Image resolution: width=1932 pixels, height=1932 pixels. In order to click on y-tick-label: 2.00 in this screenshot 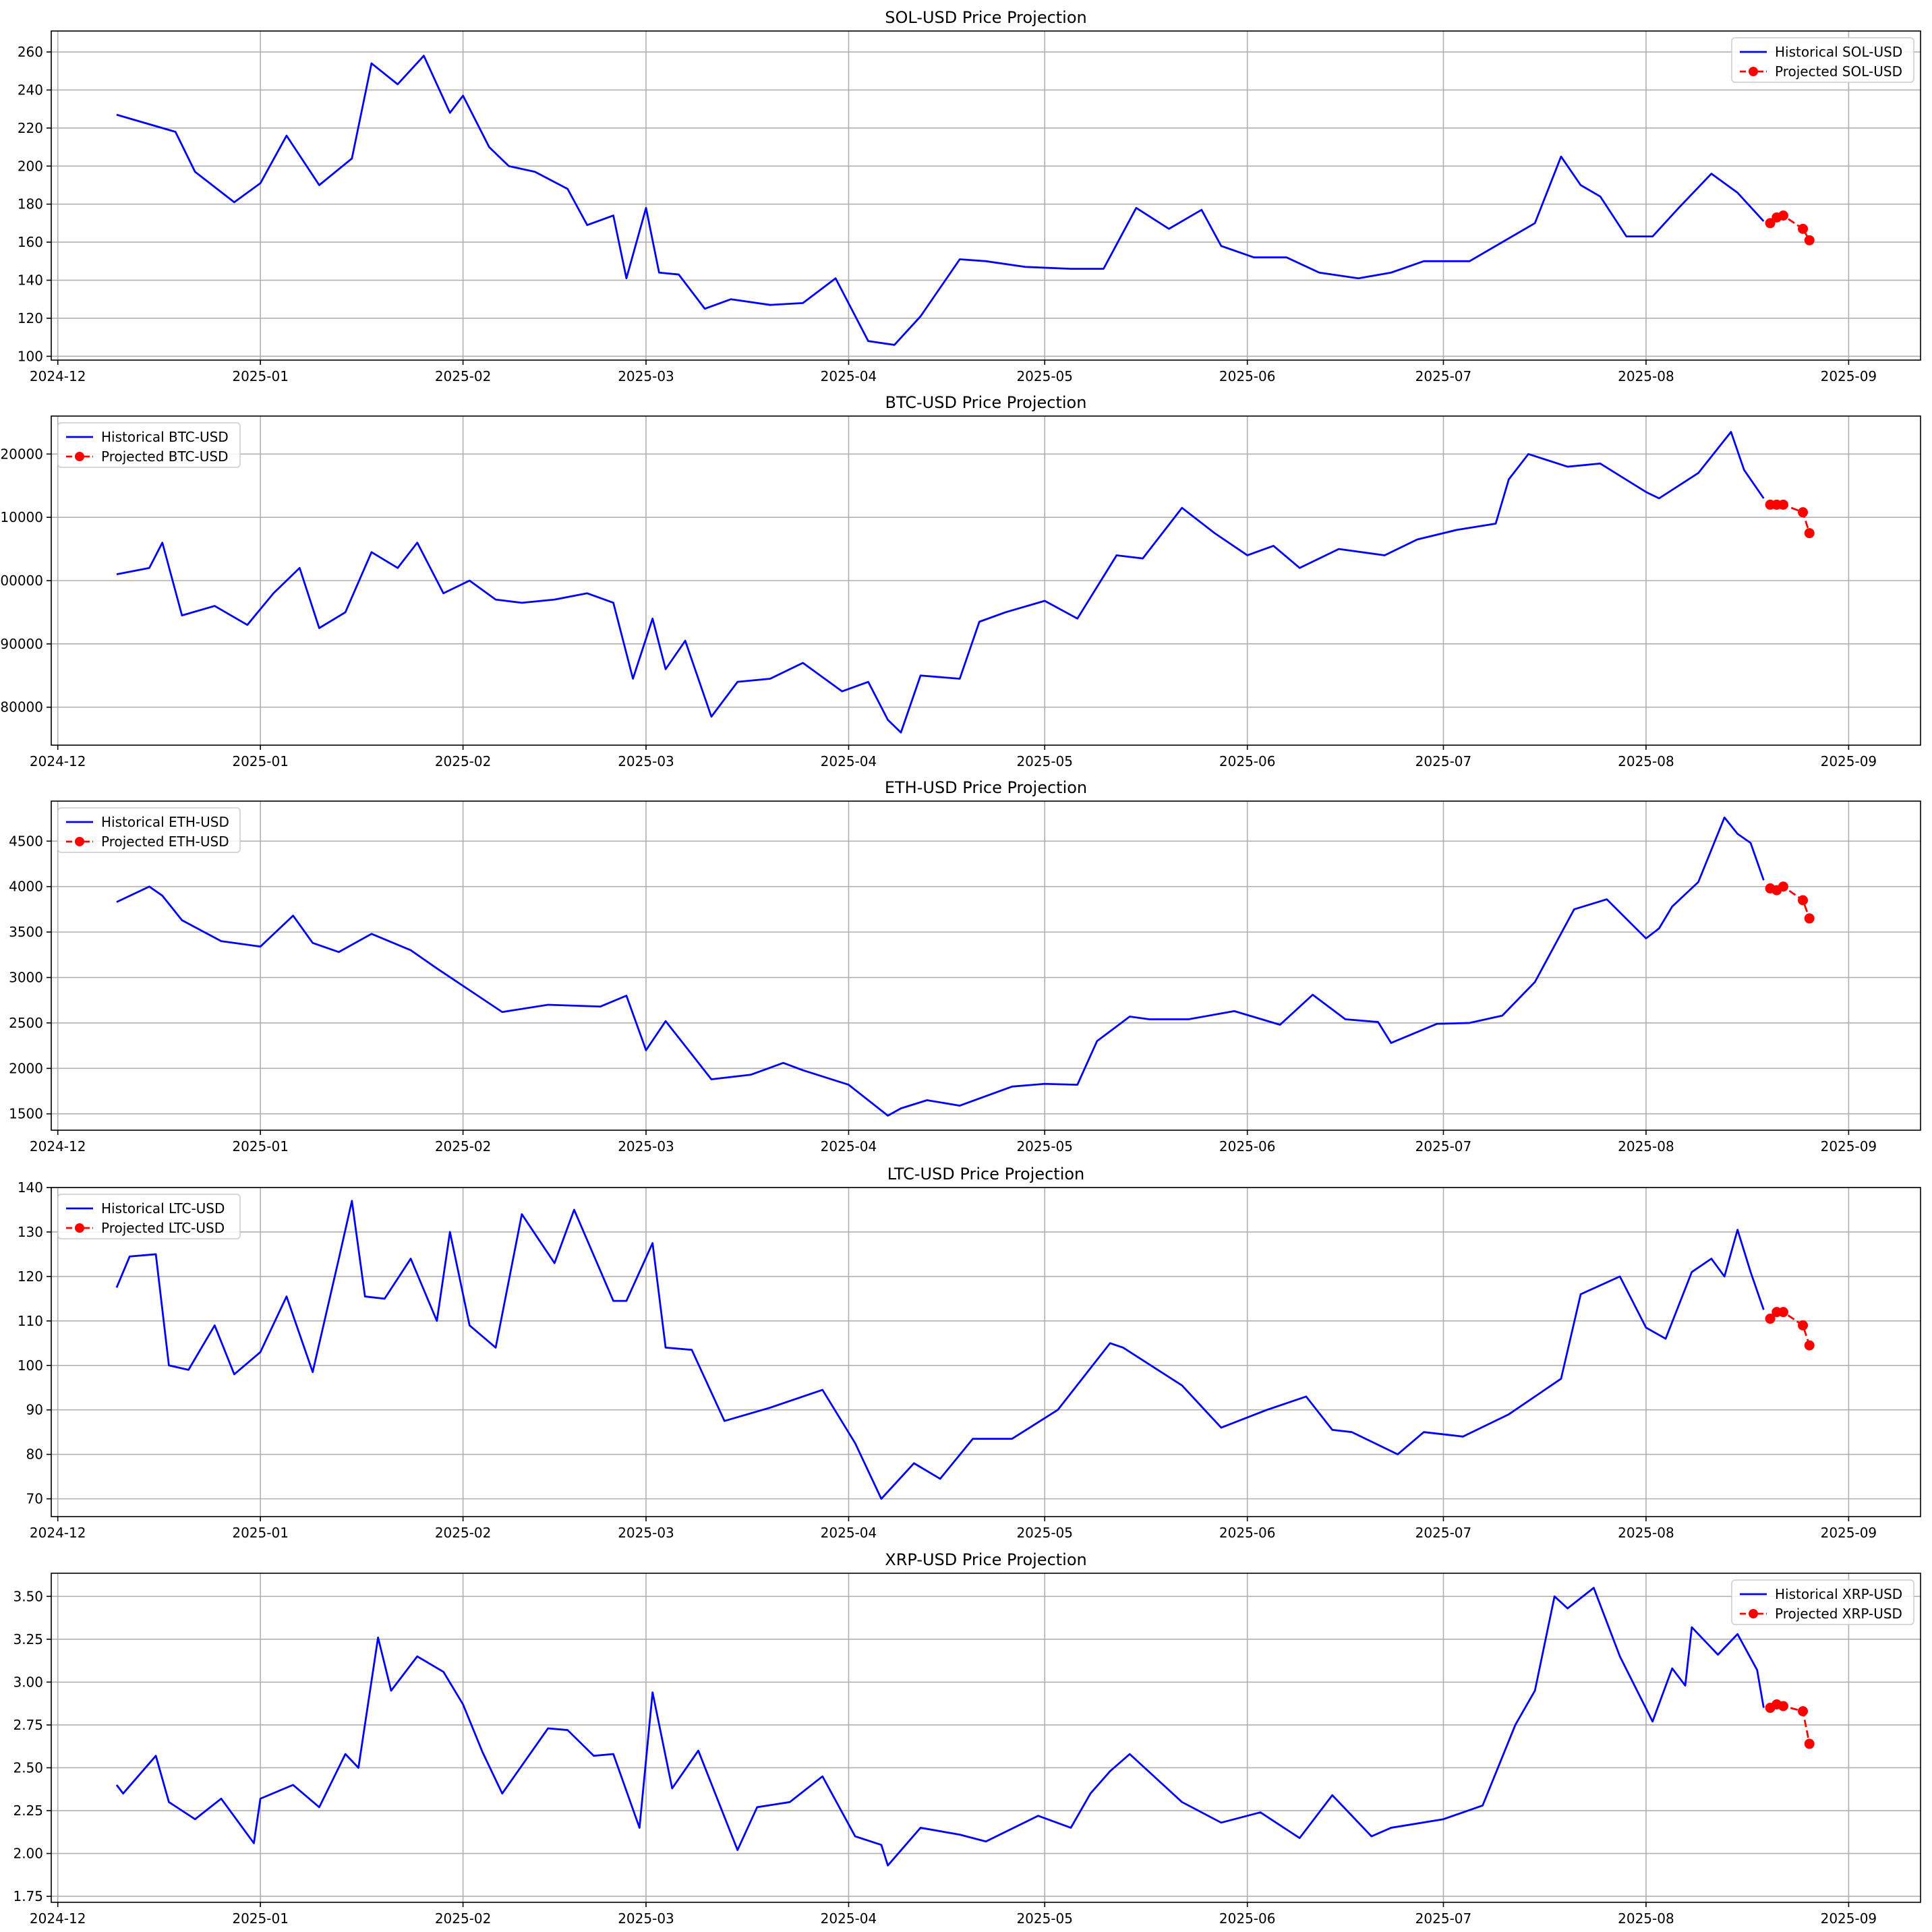, I will do `click(28, 1854)`.